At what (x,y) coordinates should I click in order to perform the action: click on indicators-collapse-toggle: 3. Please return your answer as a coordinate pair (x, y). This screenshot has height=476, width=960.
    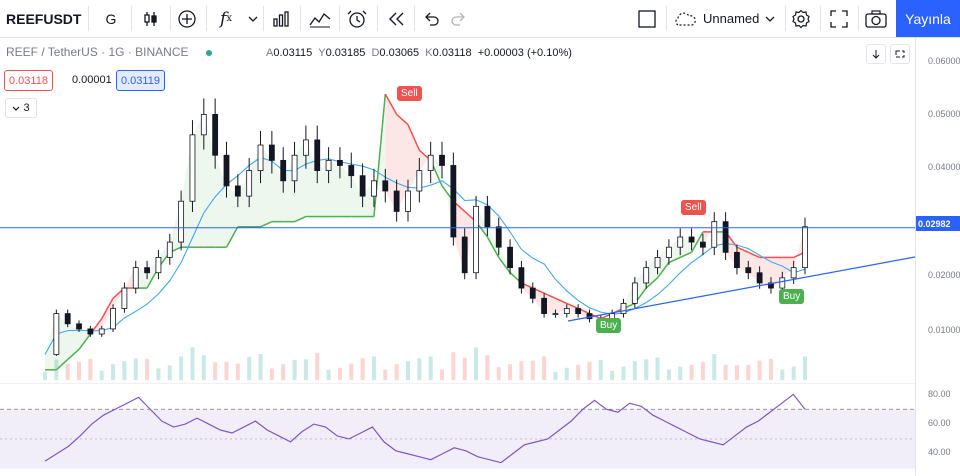
    Looking at the image, I should click on (21, 108).